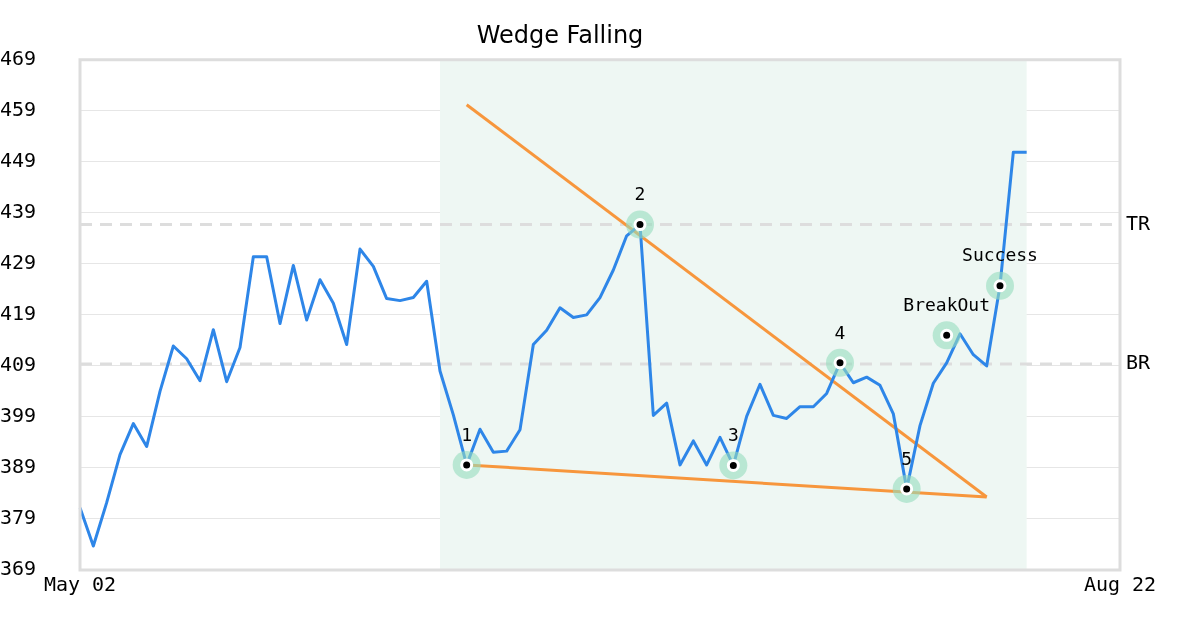 This screenshot has height=630, width=1200. What do you see at coordinates (18, 58) in the screenshot?
I see `y-tick-label: 469` at bounding box center [18, 58].